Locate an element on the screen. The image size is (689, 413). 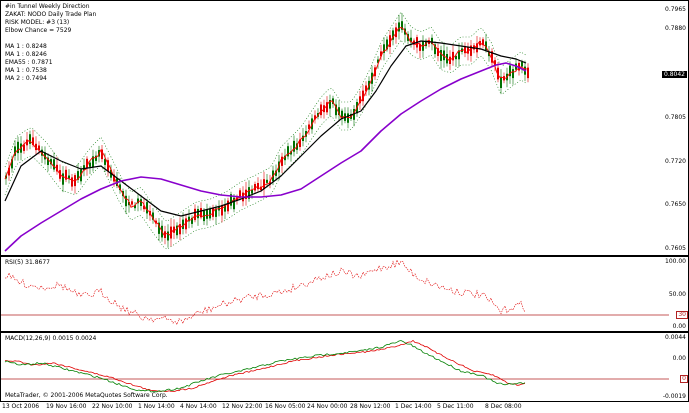
price-axis-label: 0.7720 is located at coordinates (675, 161).